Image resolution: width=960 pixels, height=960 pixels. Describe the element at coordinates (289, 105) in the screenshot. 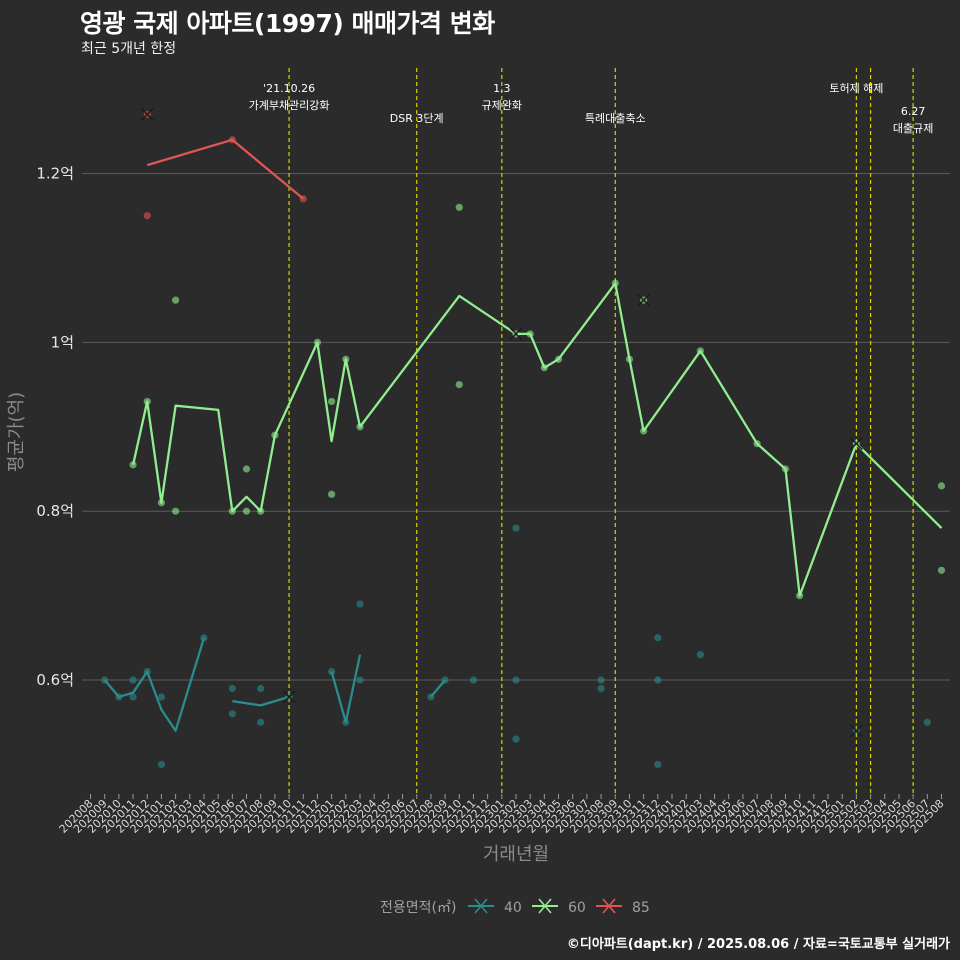

I see `event-label: 가계부채관리강화` at that location.